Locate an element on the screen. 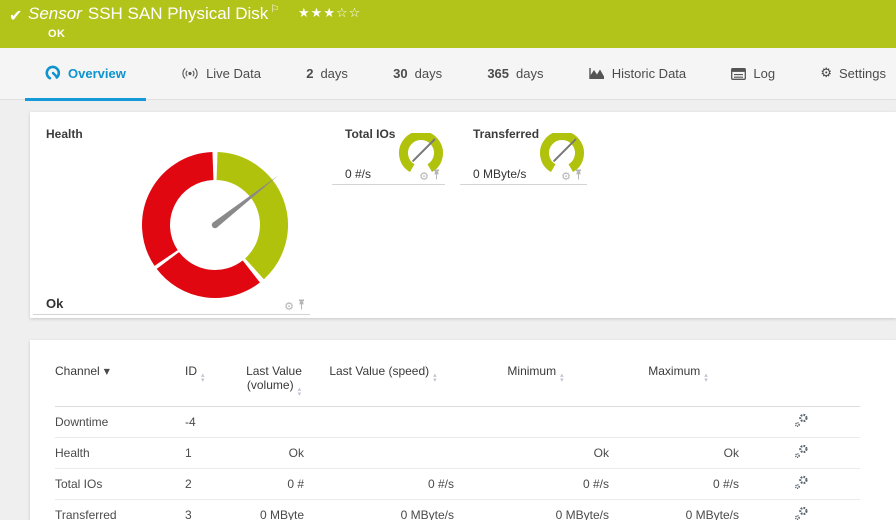 This screenshot has height=520, width=896. column-header-actions is located at coordinates (801, 382).